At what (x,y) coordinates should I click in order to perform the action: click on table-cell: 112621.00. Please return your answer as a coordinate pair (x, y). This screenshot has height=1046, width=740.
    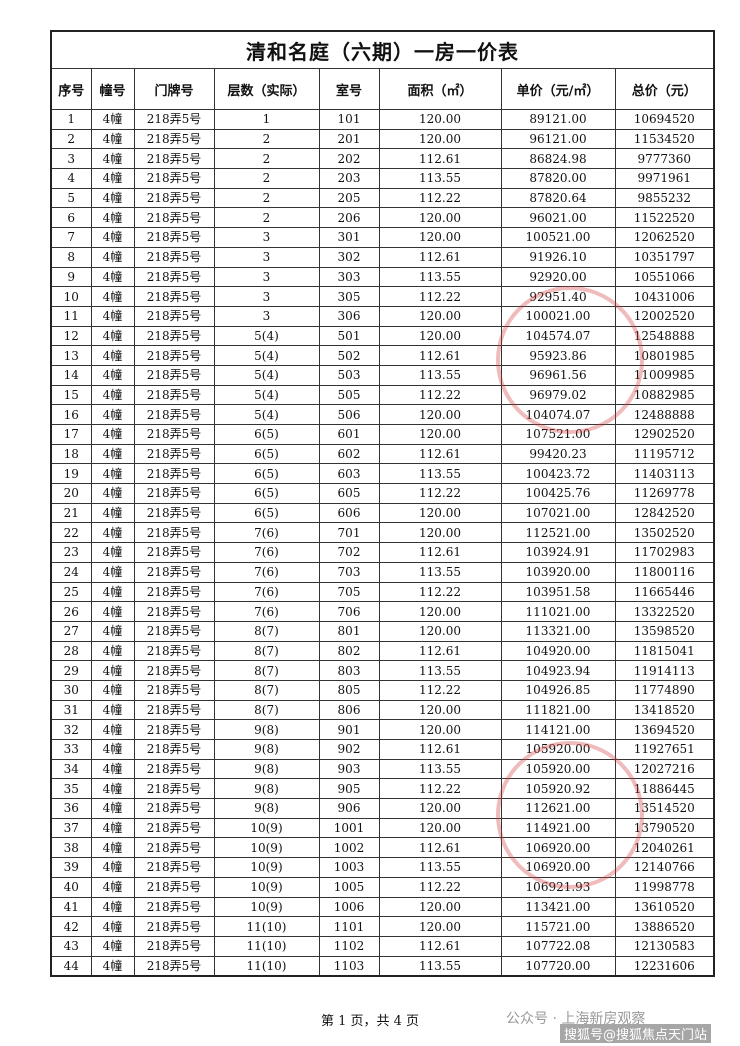
    Looking at the image, I should click on (558, 808).